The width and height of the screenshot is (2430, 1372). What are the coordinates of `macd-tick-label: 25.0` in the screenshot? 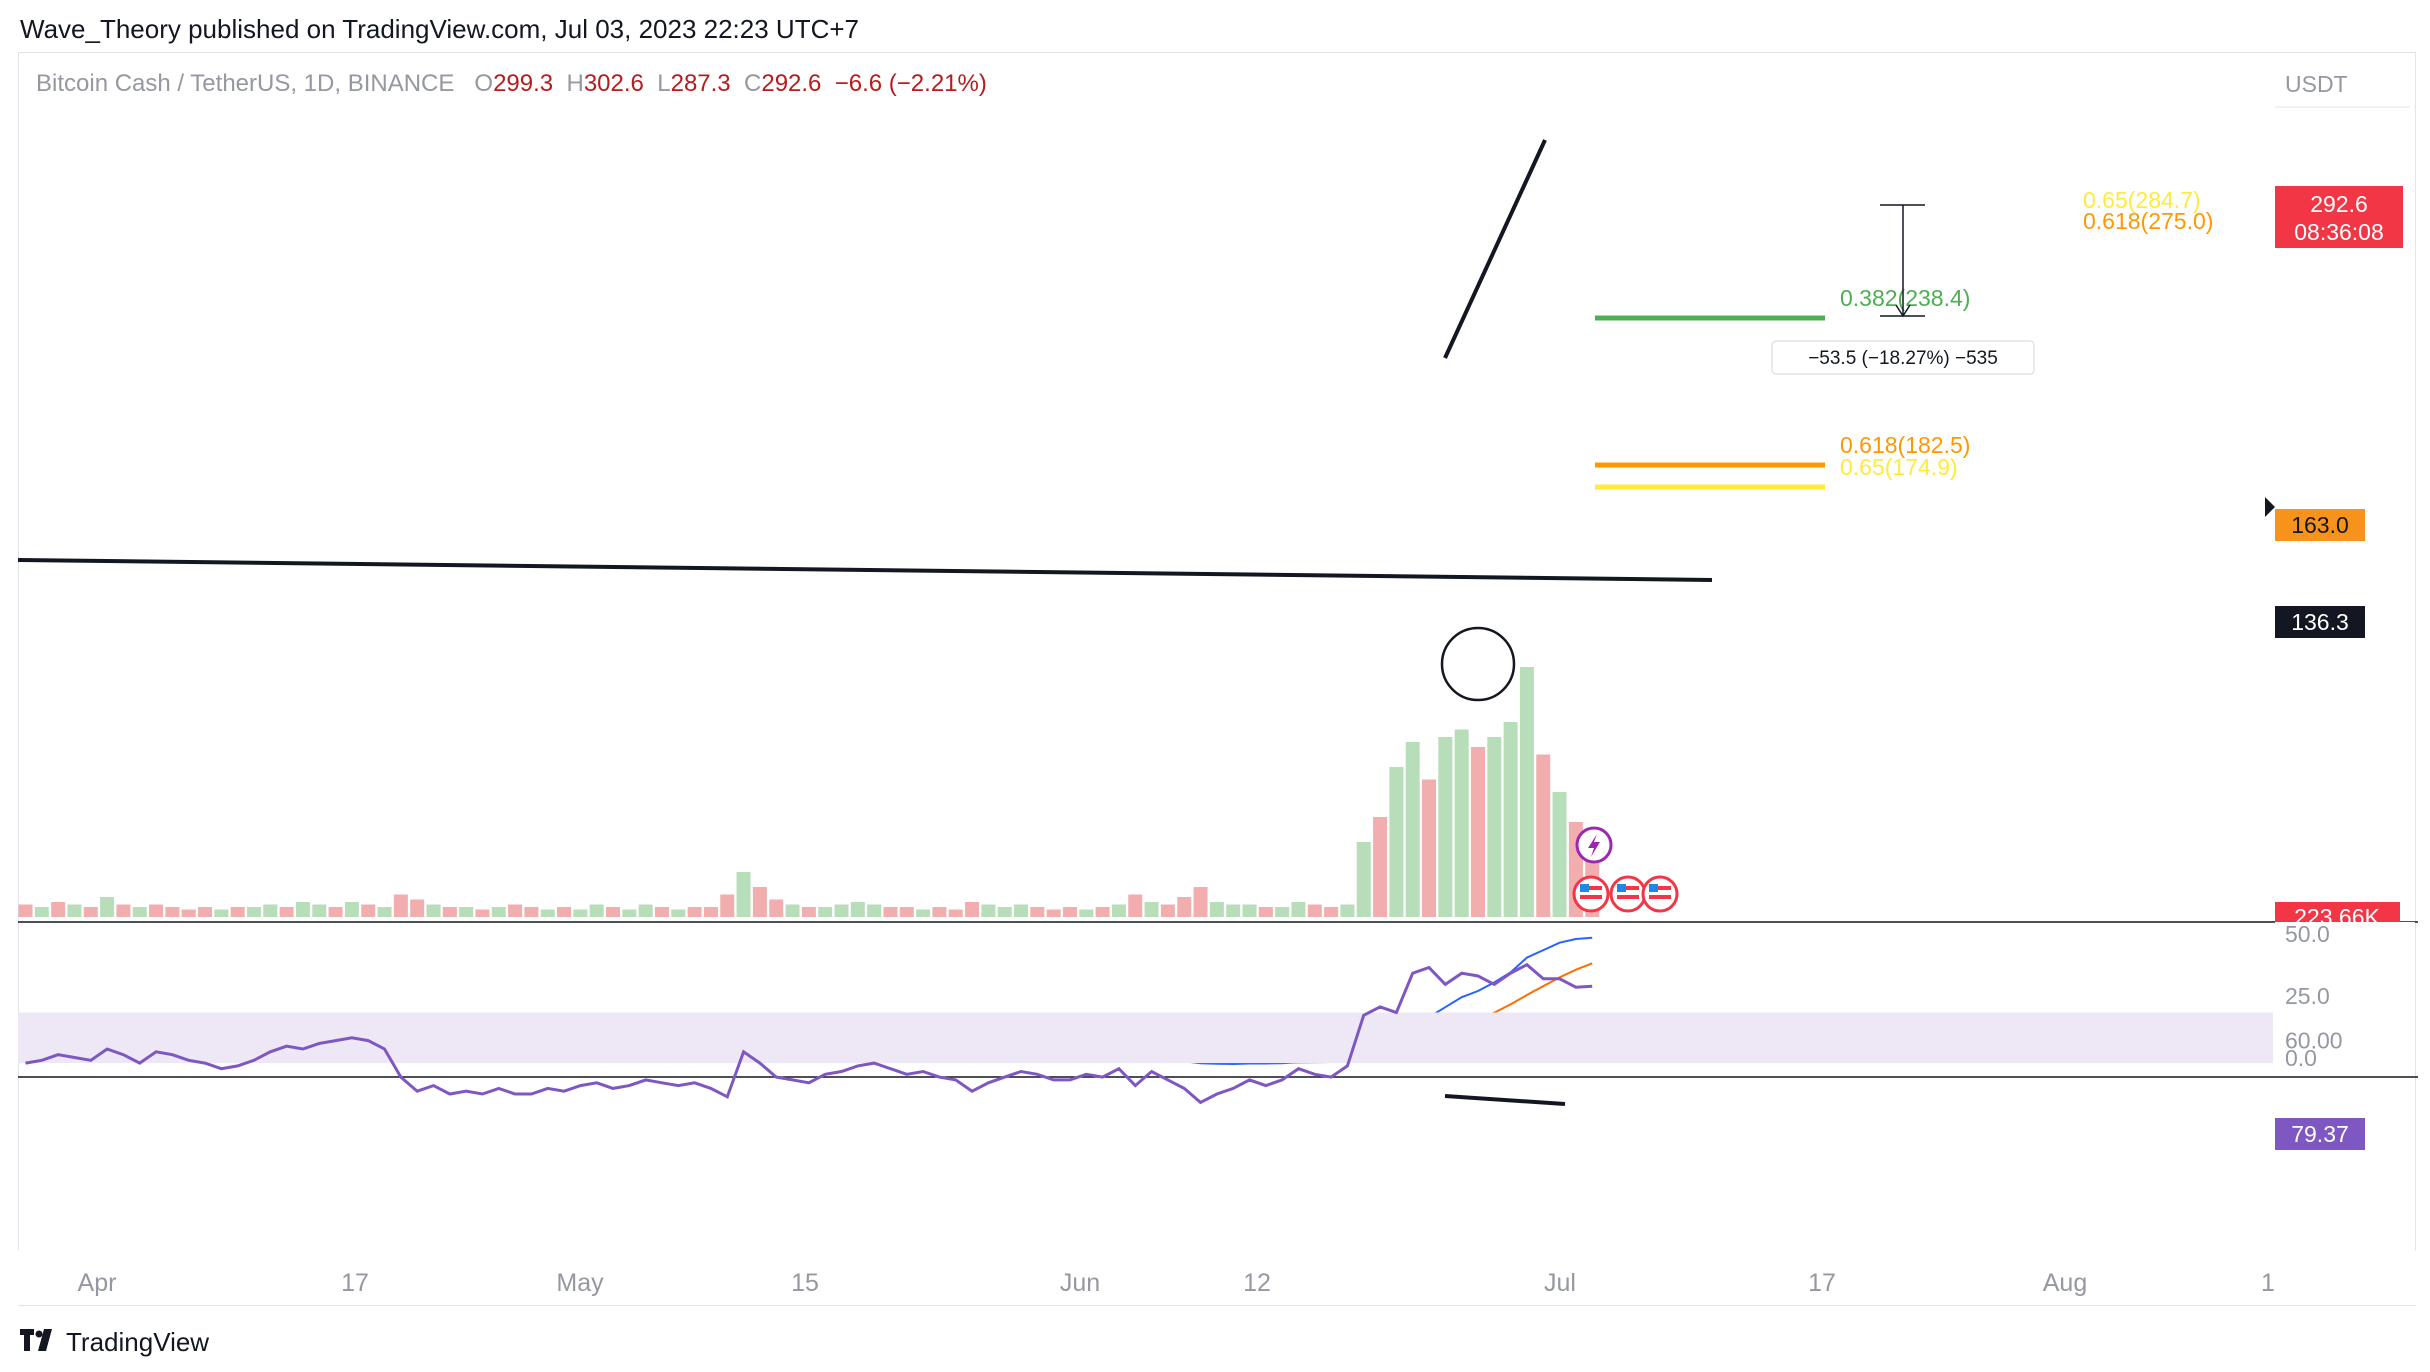 It's located at (2307, 996).